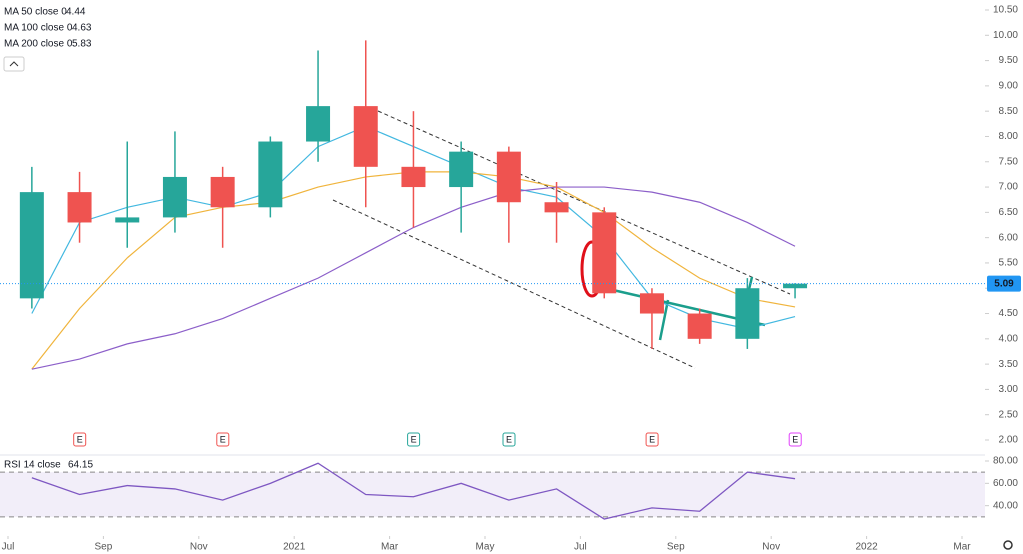 Image resolution: width=1023 pixels, height=554 pixels. I want to click on legend-name: MA 50 close 0, so click(35, 12).